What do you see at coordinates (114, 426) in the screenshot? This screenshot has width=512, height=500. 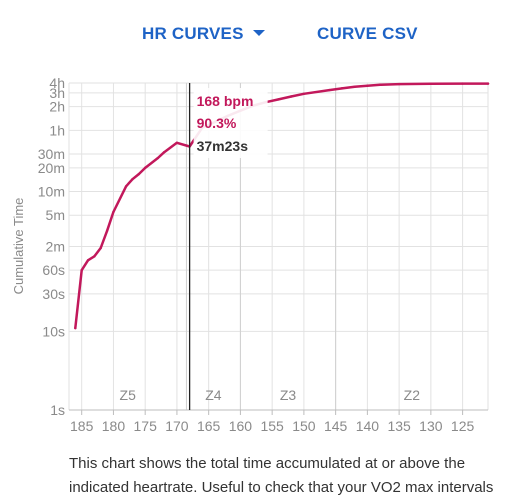 I see `x-tick-label: 180` at bounding box center [114, 426].